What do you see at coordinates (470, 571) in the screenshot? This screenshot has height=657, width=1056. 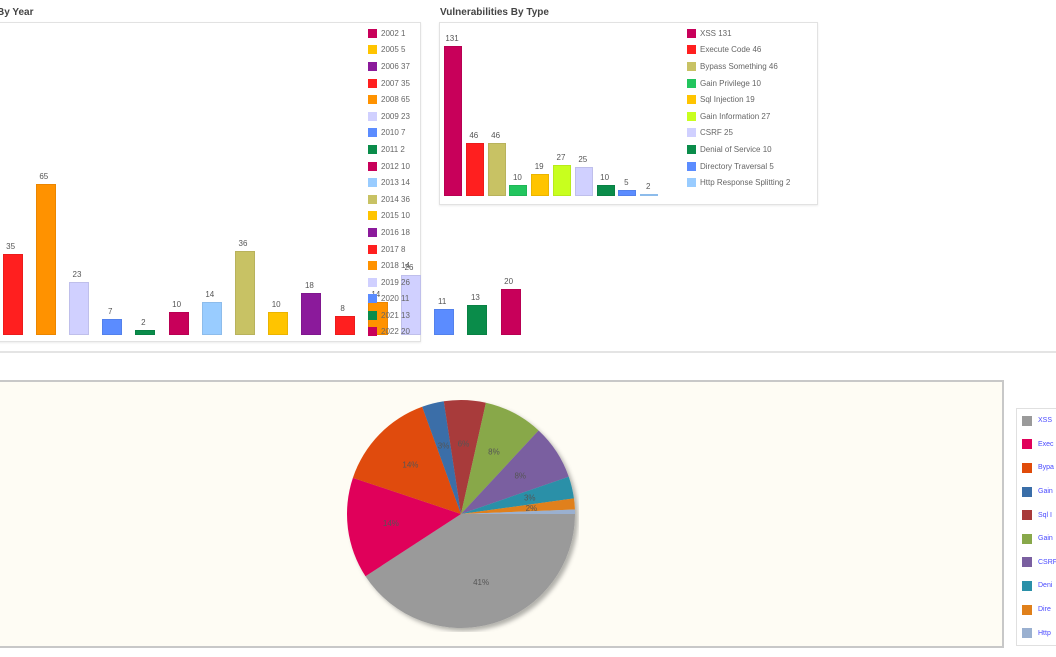 I see `pie-slice-xss` at bounding box center [470, 571].